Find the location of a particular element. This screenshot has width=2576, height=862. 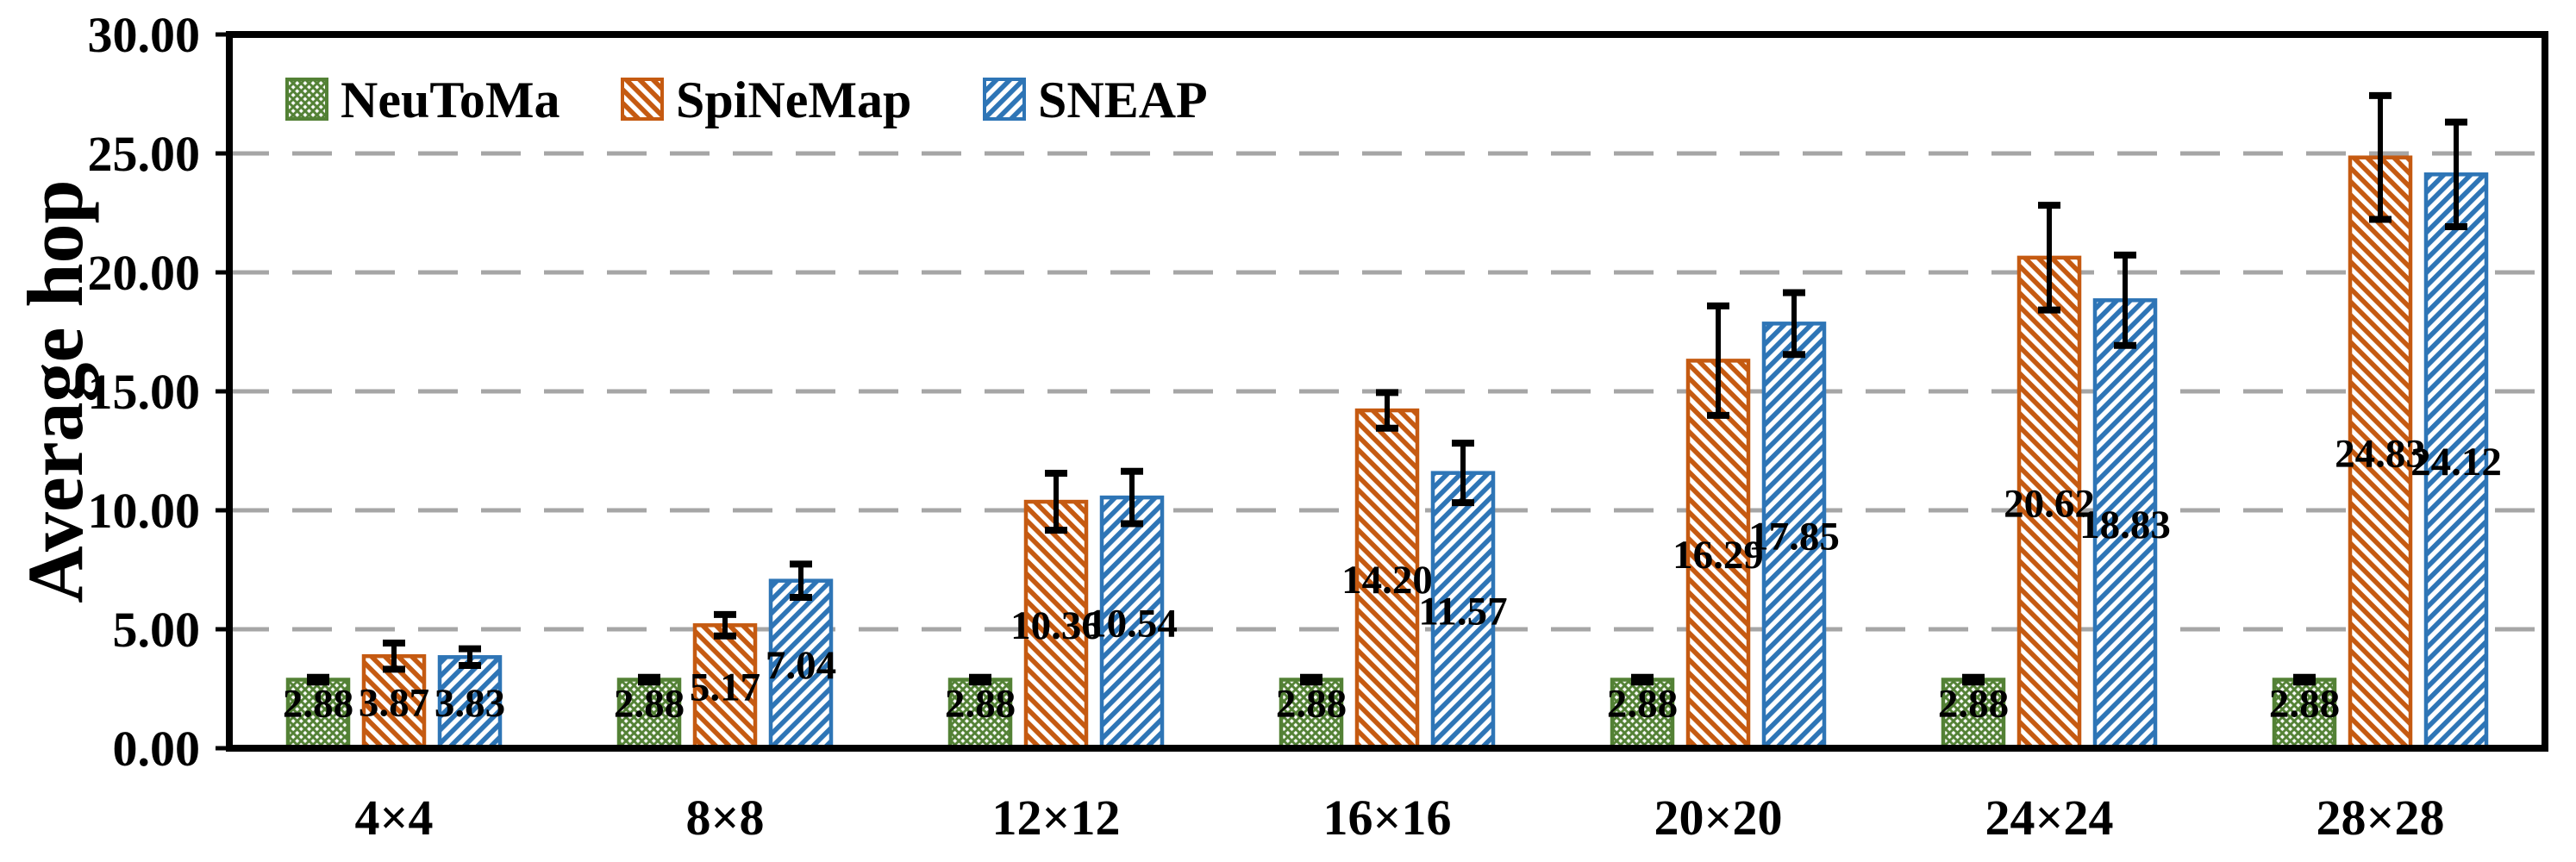

xtick-label-4×4: 4×4 is located at coordinates (393, 818).